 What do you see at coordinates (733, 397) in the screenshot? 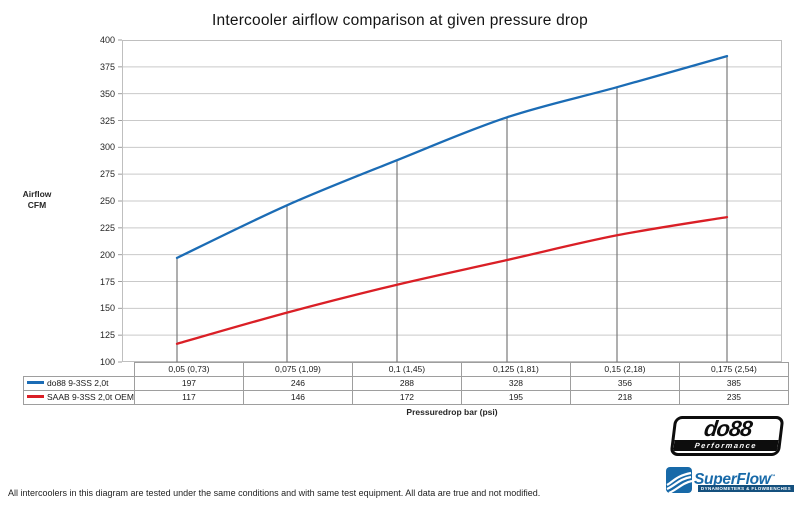
I see `value-cell: 235` at bounding box center [733, 397].